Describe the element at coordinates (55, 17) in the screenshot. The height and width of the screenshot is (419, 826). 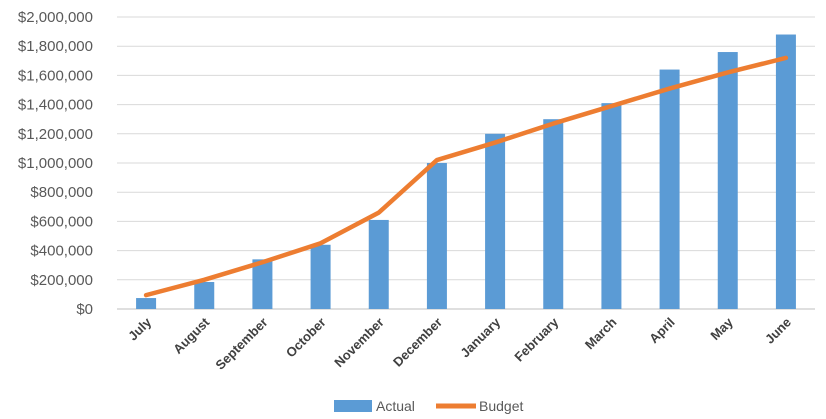
I see `y-tick-label: $2,000,000` at that location.